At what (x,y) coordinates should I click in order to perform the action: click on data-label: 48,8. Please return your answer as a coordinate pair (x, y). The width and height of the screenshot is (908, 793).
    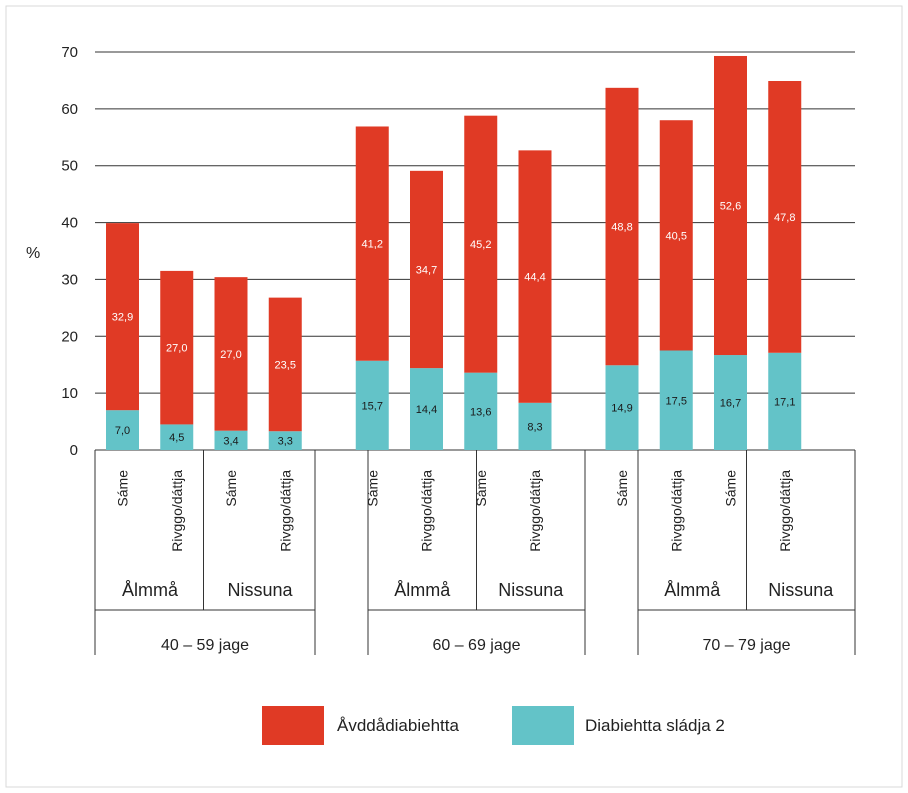
    Looking at the image, I should click on (621, 228).